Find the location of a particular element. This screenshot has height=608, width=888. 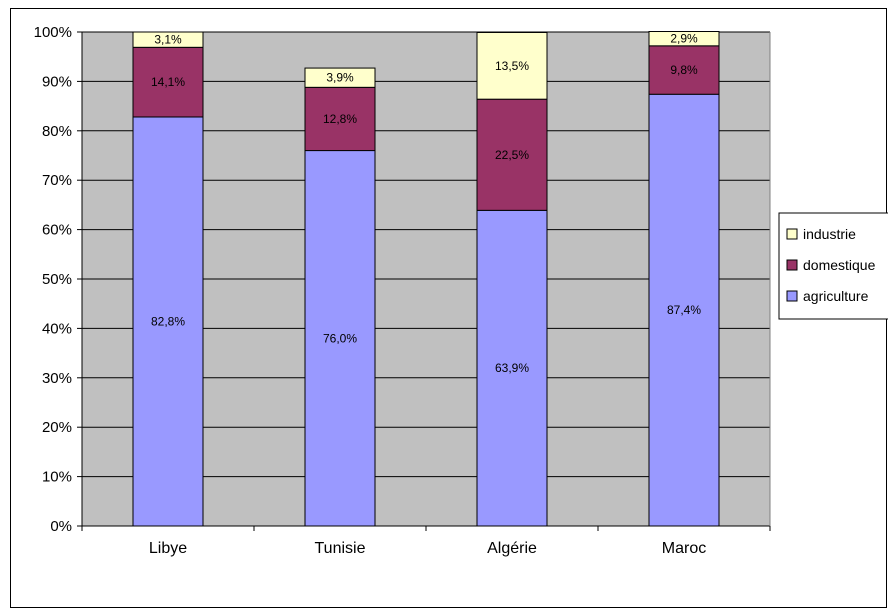

data-label-domestique: 14,1% is located at coordinates (168, 82).